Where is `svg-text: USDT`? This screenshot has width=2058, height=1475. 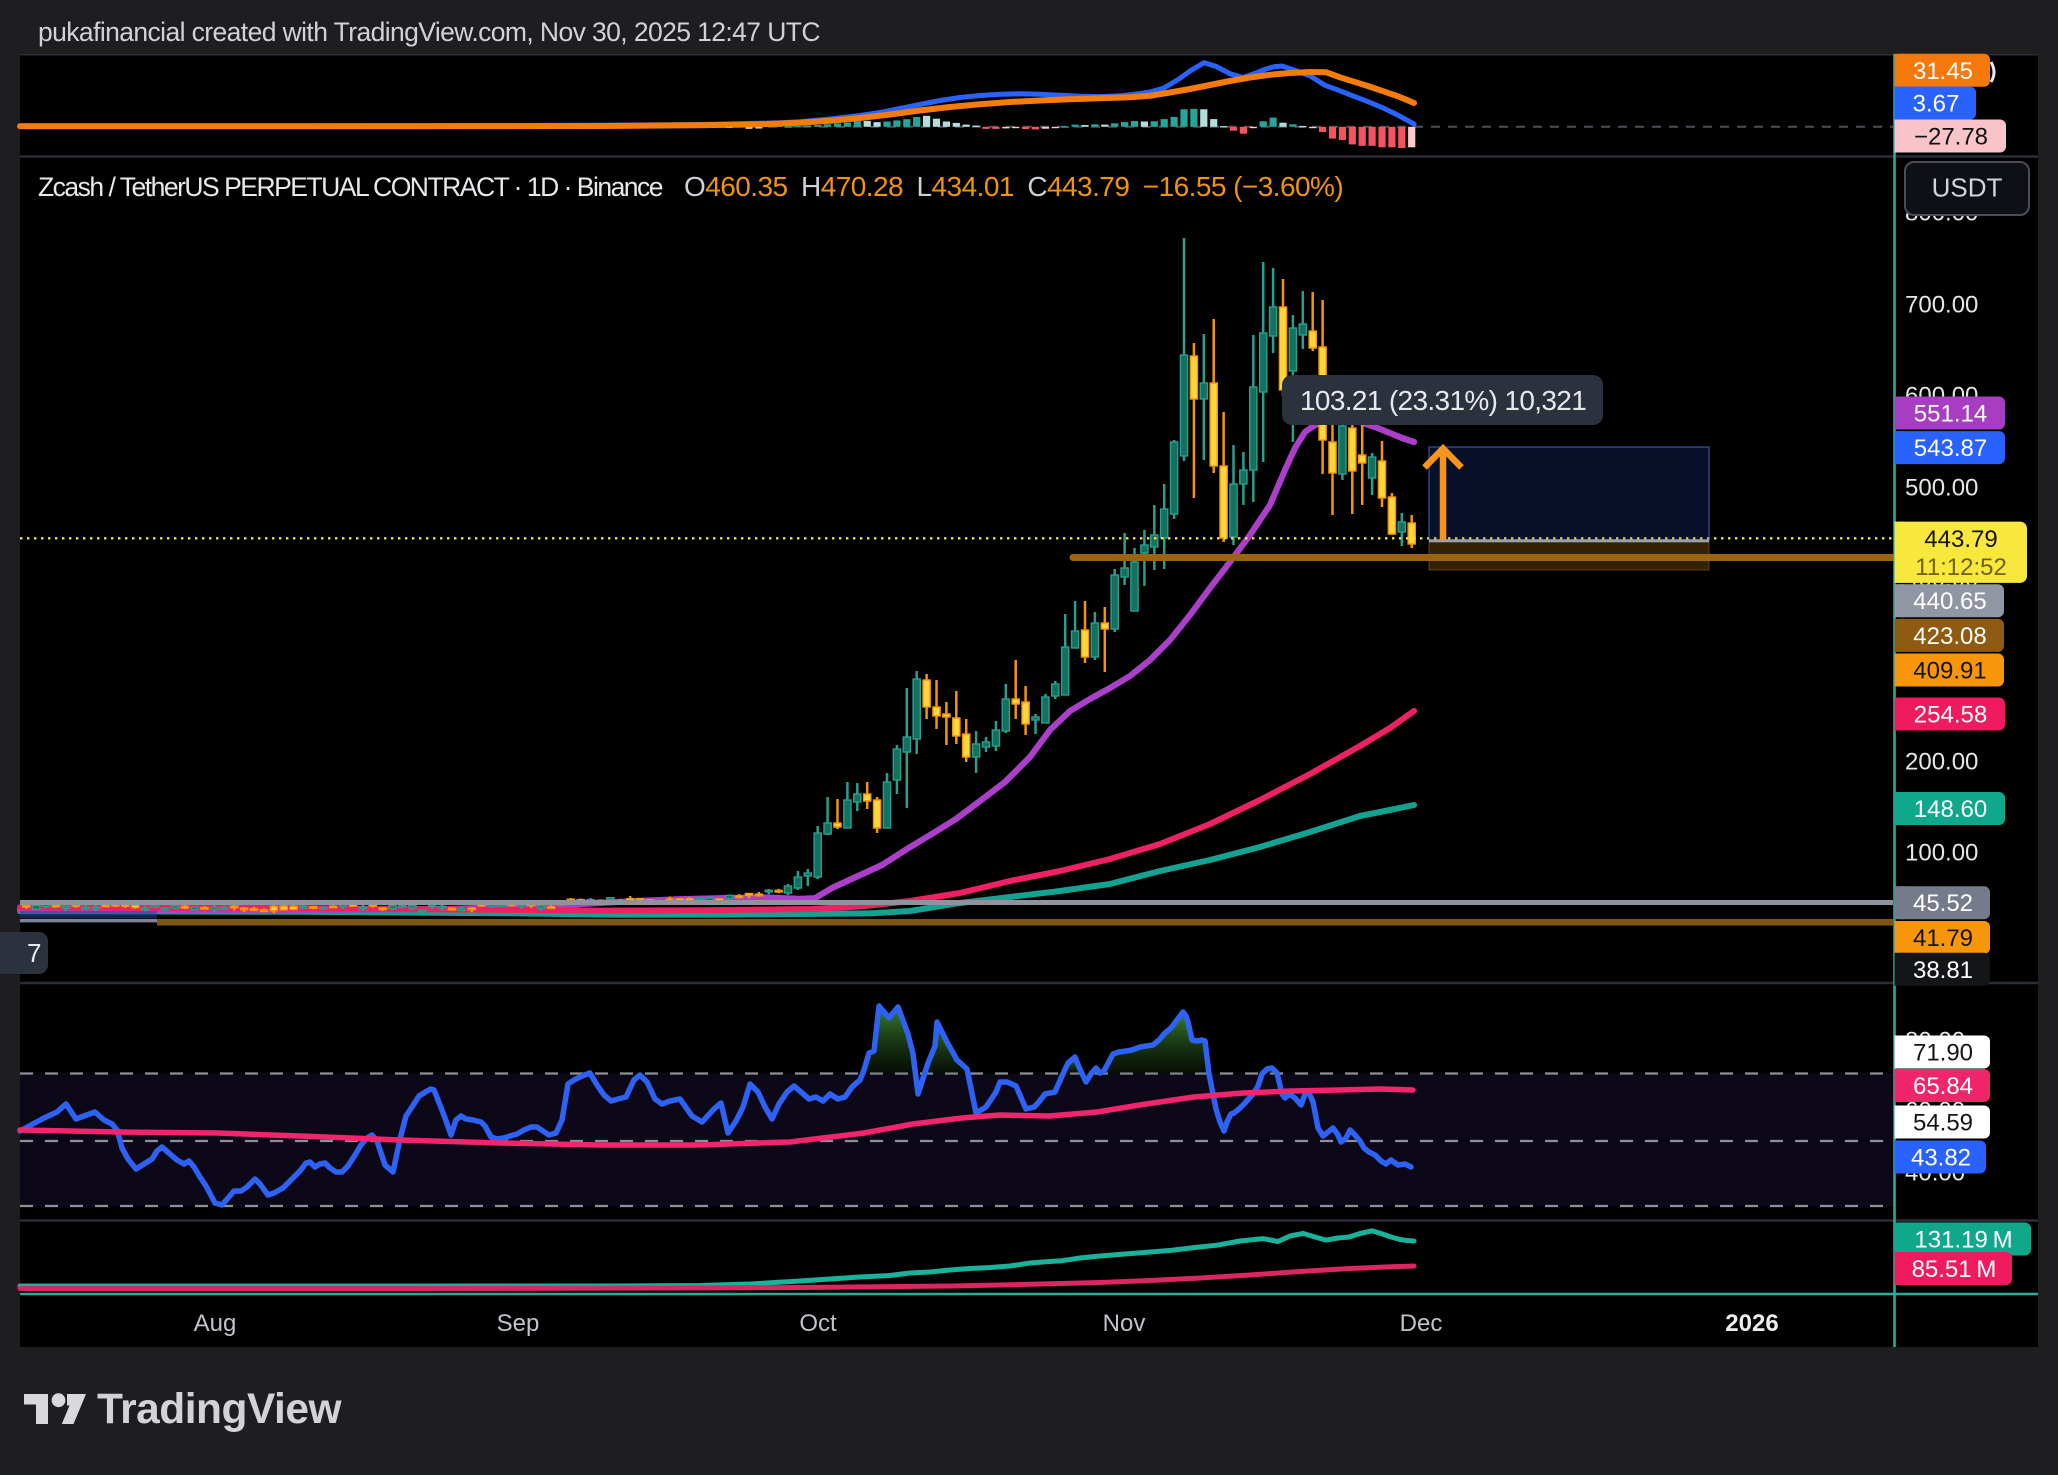 svg-text: USDT is located at coordinates (1967, 188).